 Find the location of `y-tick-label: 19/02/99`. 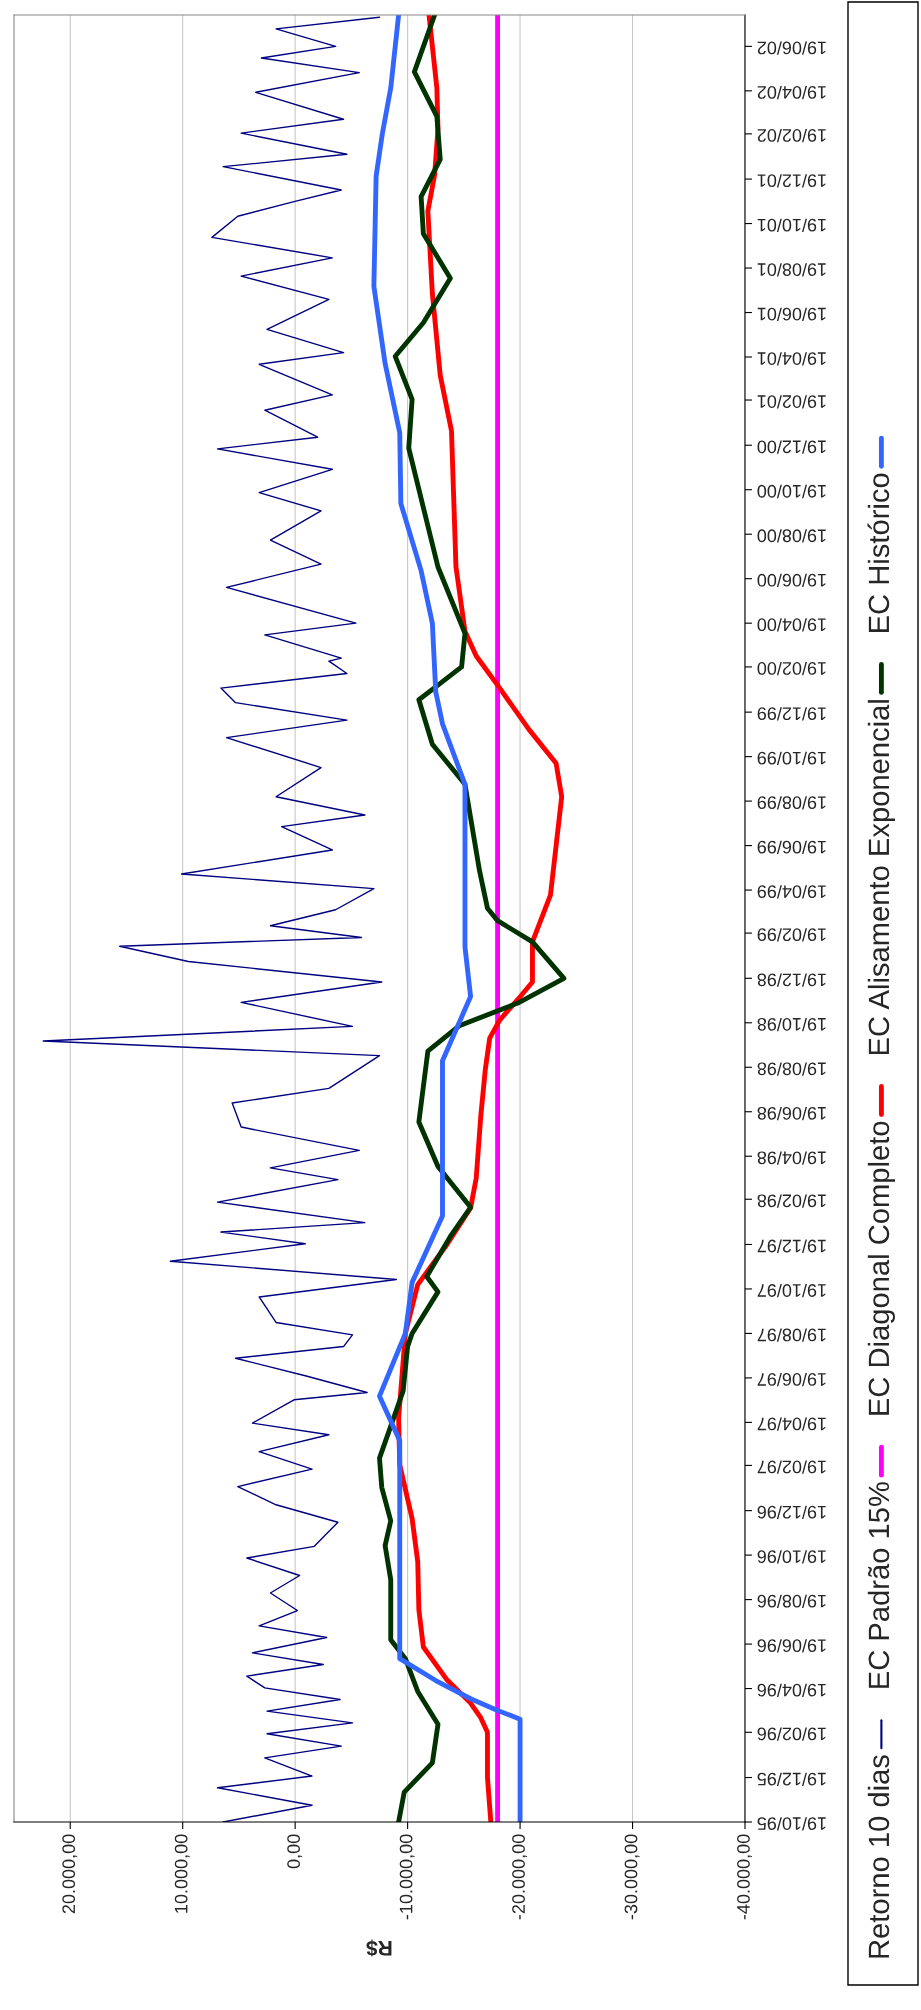

y-tick-label: 19/02/99 is located at coordinates (791, 935).